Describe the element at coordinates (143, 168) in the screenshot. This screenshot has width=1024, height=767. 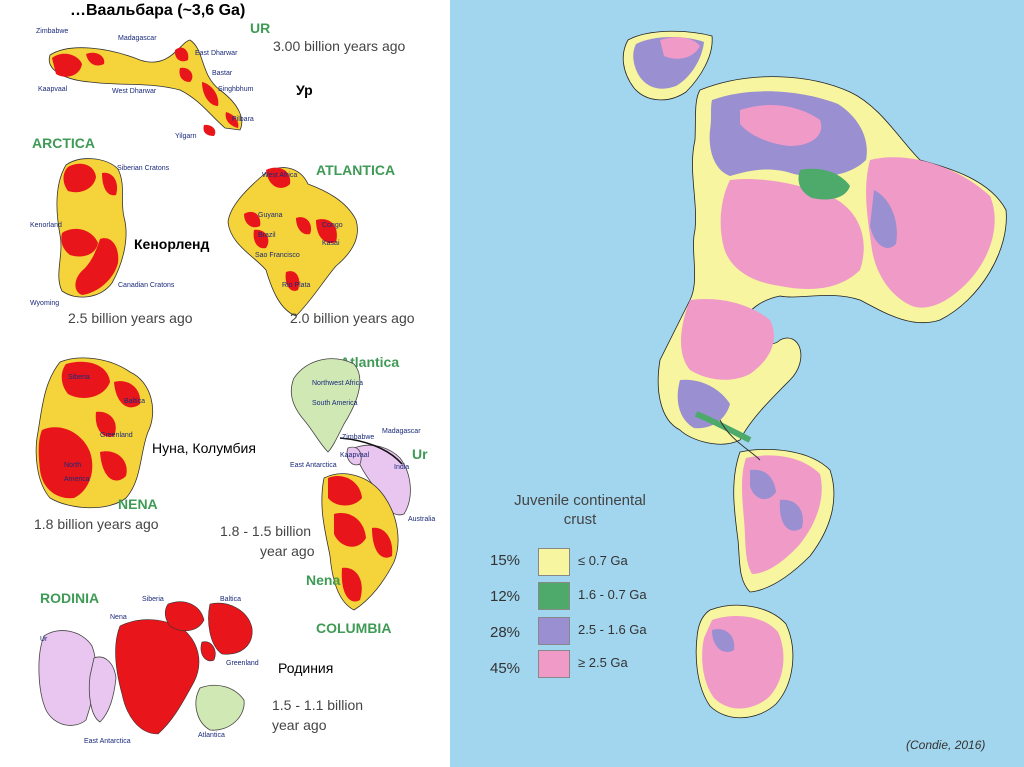
I see `arctica-label-siberian: Siberian Cratons` at that location.